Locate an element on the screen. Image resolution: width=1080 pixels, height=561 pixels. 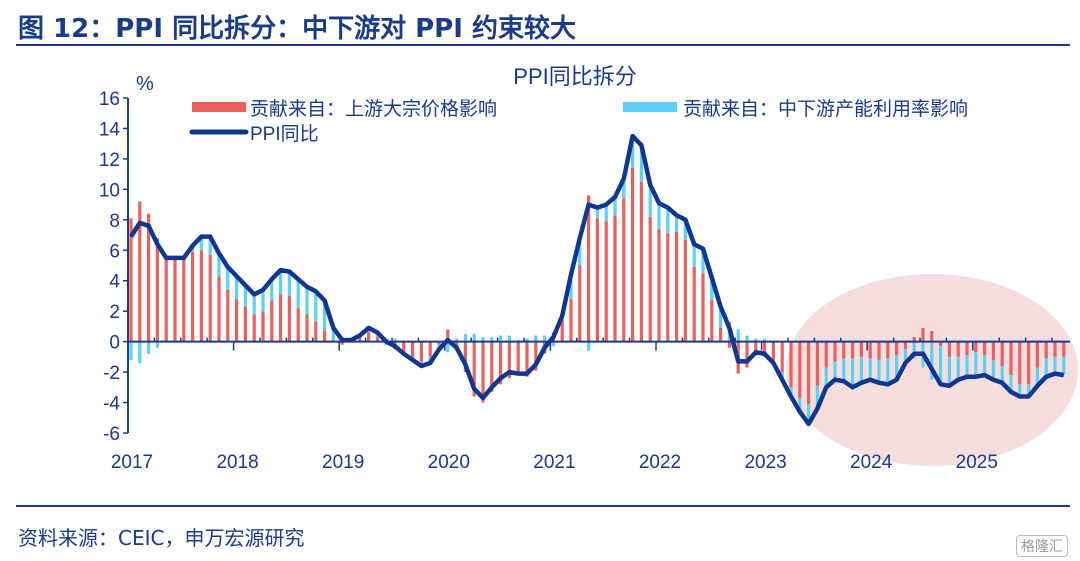
y-tick-label: 0 is located at coordinates (114, 343).